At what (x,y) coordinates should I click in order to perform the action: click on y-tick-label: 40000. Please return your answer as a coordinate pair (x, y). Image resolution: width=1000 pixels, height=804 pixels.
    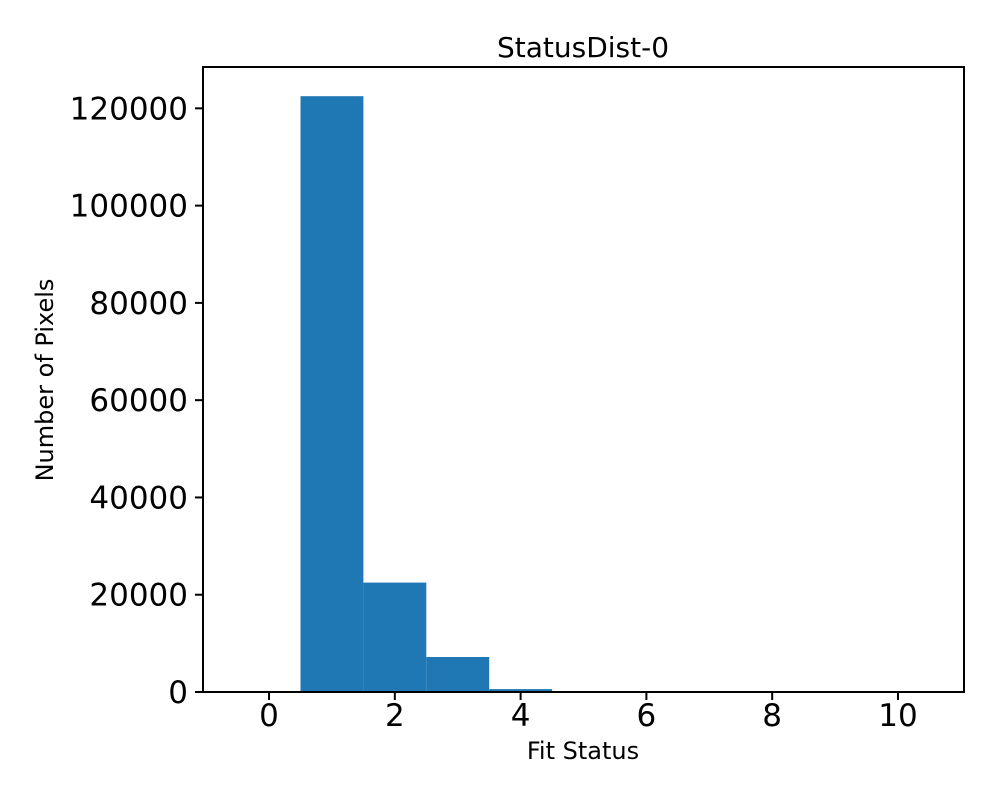
    Looking at the image, I should click on (138, 498).